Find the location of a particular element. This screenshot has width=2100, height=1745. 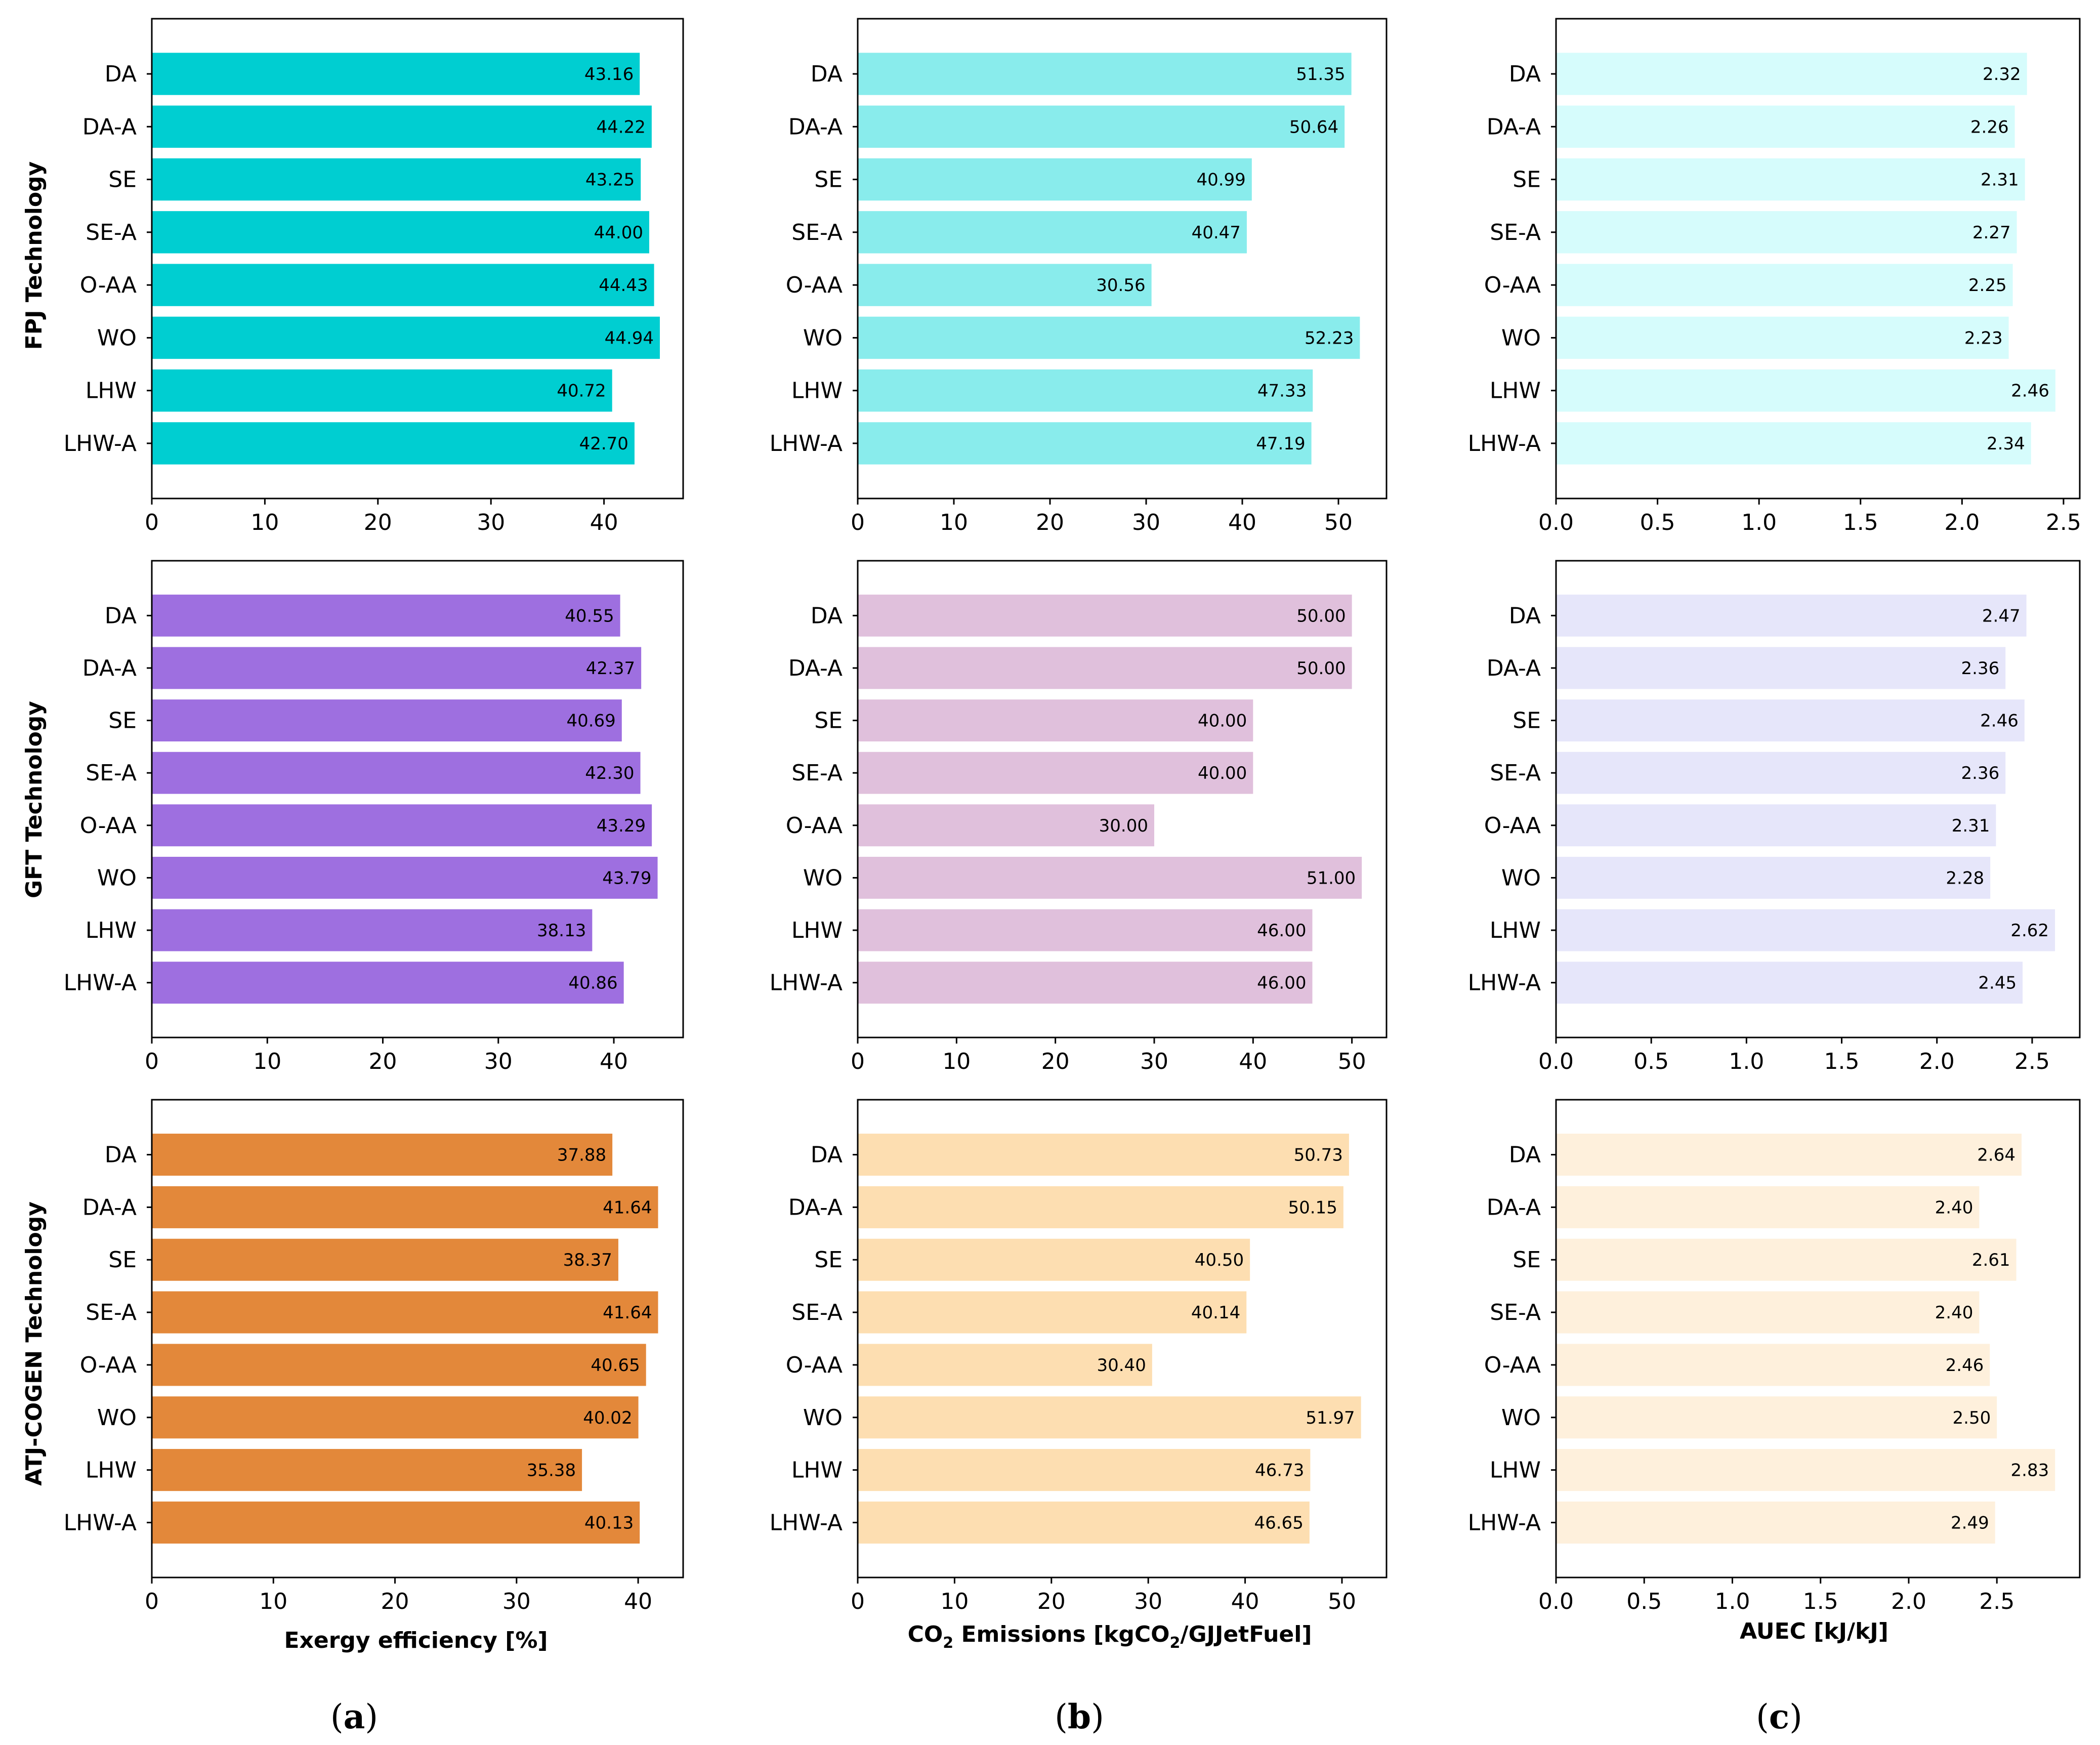

category-label-fpj-co2-lhw: LHW is located at coordinates (817, 391).